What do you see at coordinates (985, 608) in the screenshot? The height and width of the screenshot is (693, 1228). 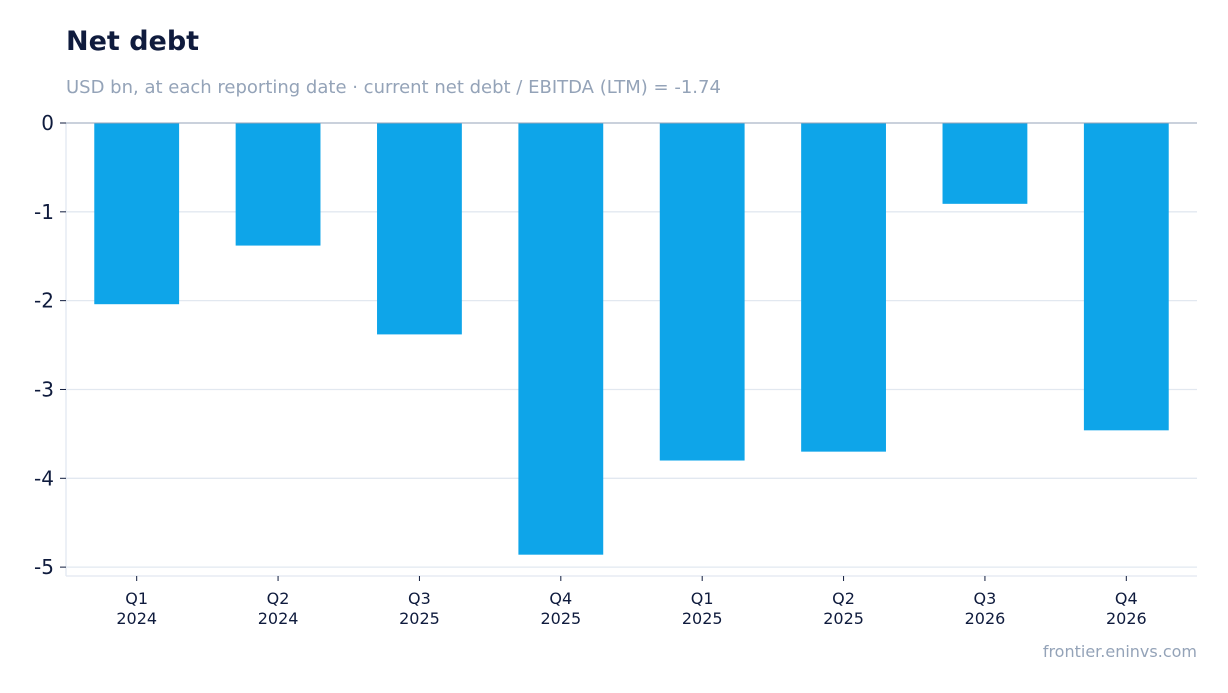 I see `x-tick-label: Q3 2026` at bounding box center [985, 608].